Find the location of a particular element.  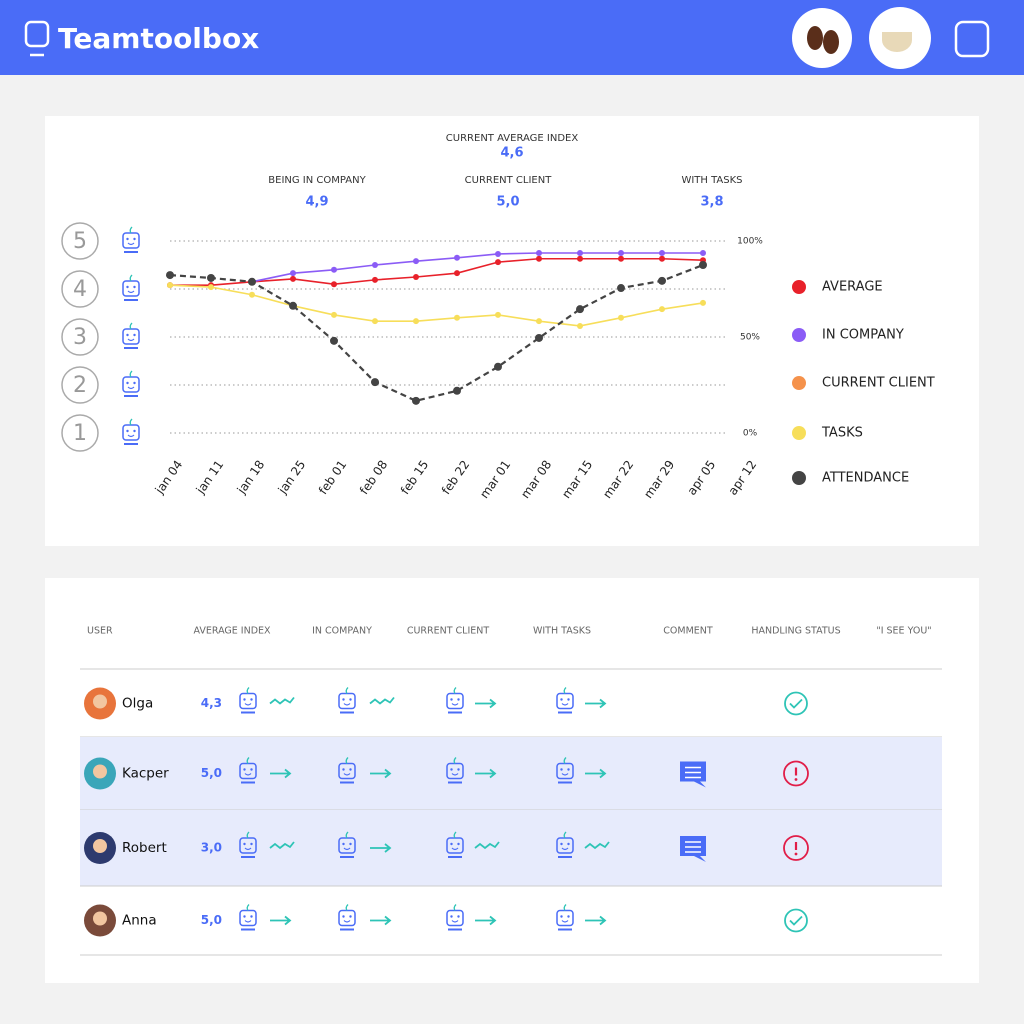

column-header: USER is located at coordinates (100, 631).